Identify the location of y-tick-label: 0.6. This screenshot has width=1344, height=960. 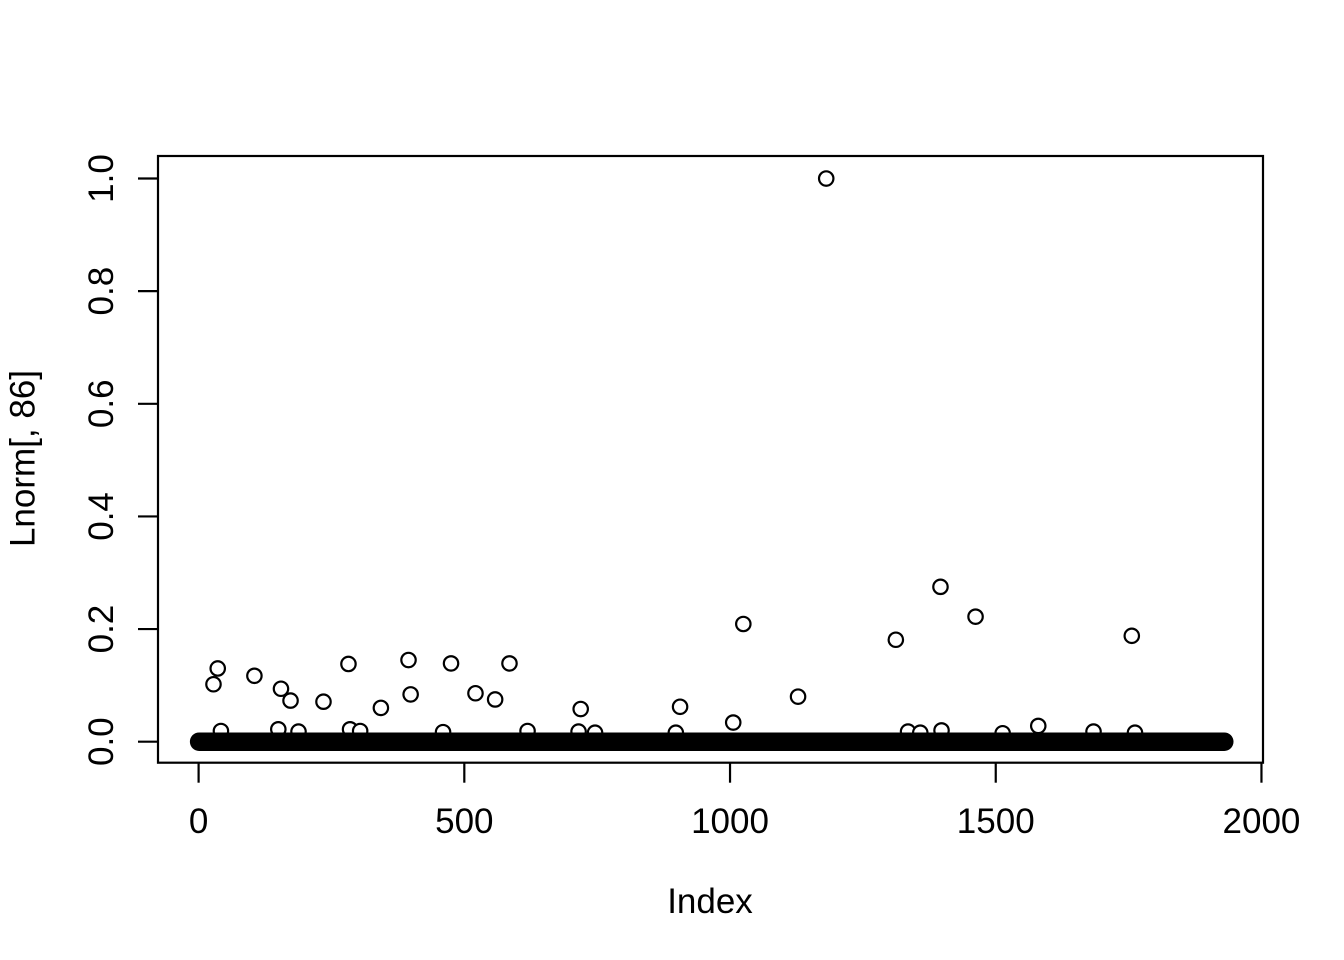
(101, 403).